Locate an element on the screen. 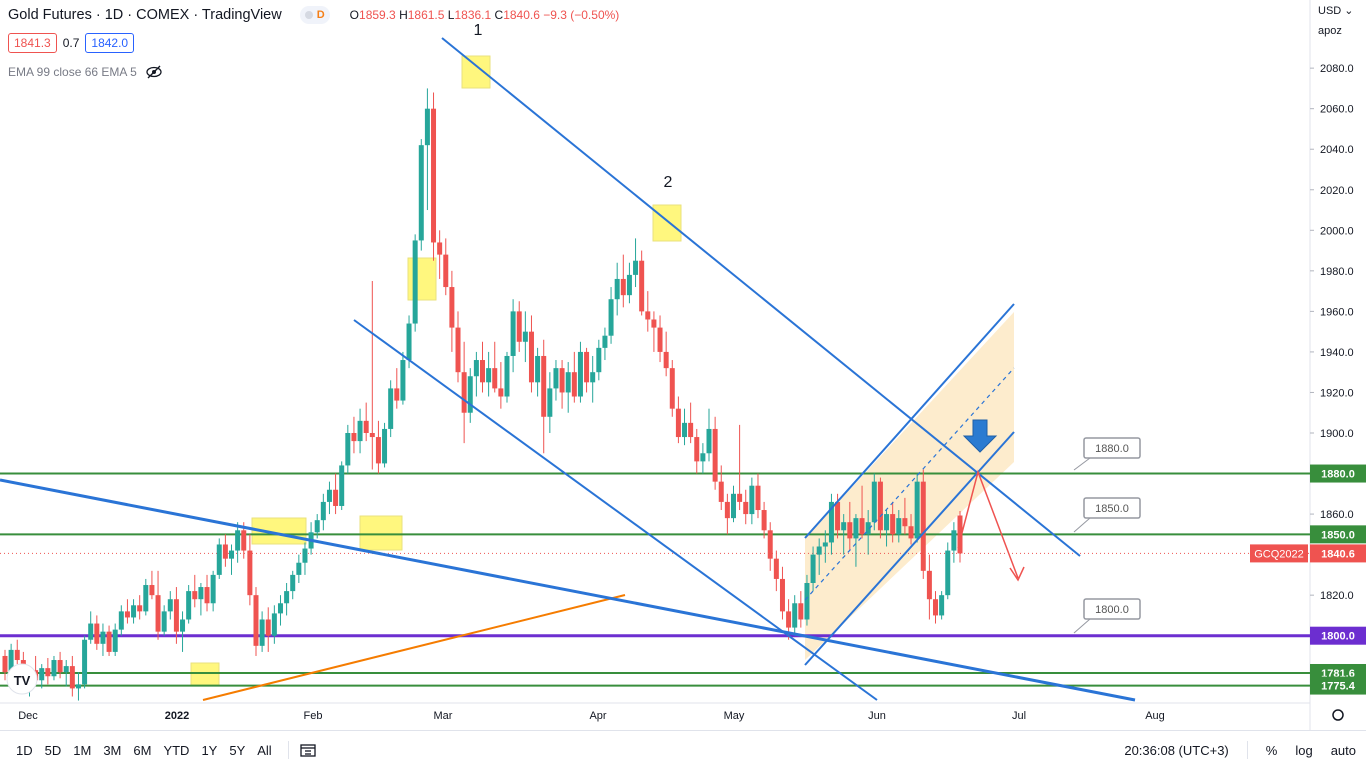 Image resolution: width=1366 pixels, height=769 pixels. tradingview-logo-icon is located at coordinates (22, 679).